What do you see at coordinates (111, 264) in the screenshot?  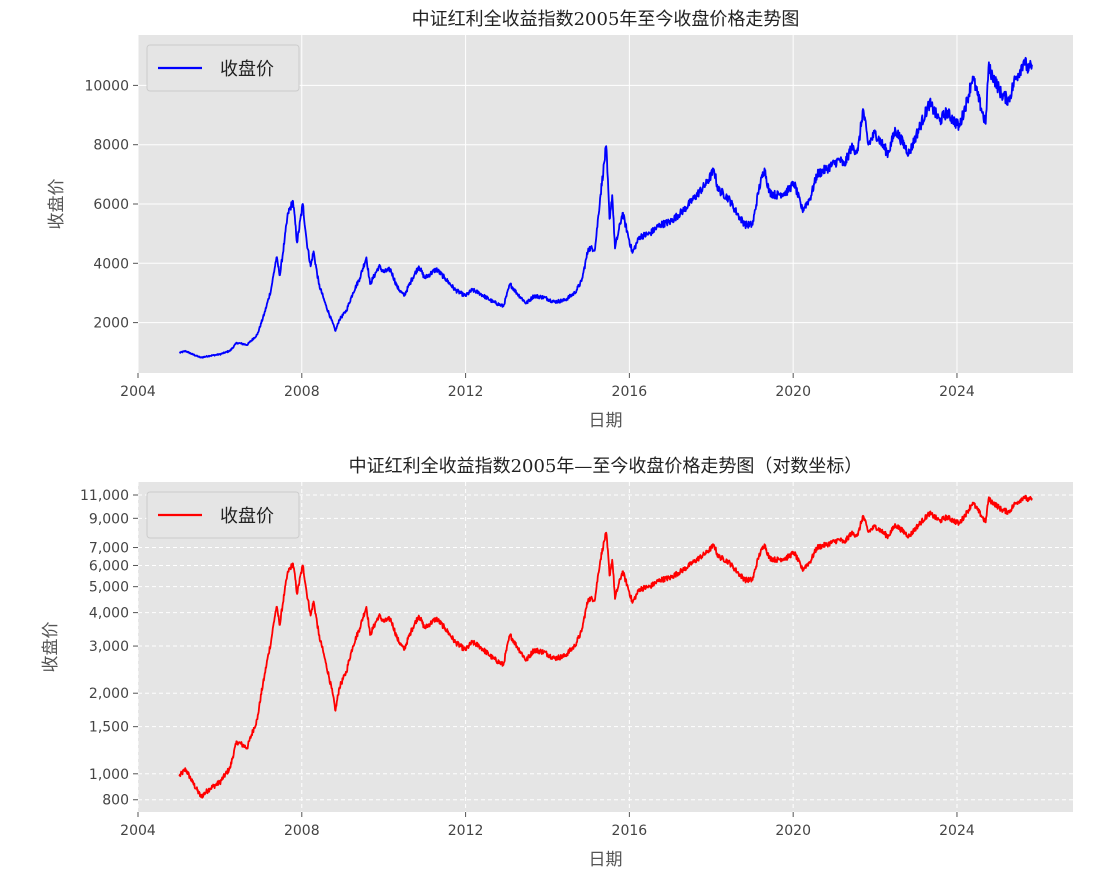 I see `y-tick-label: 4000` at bounding box center [111, 264].